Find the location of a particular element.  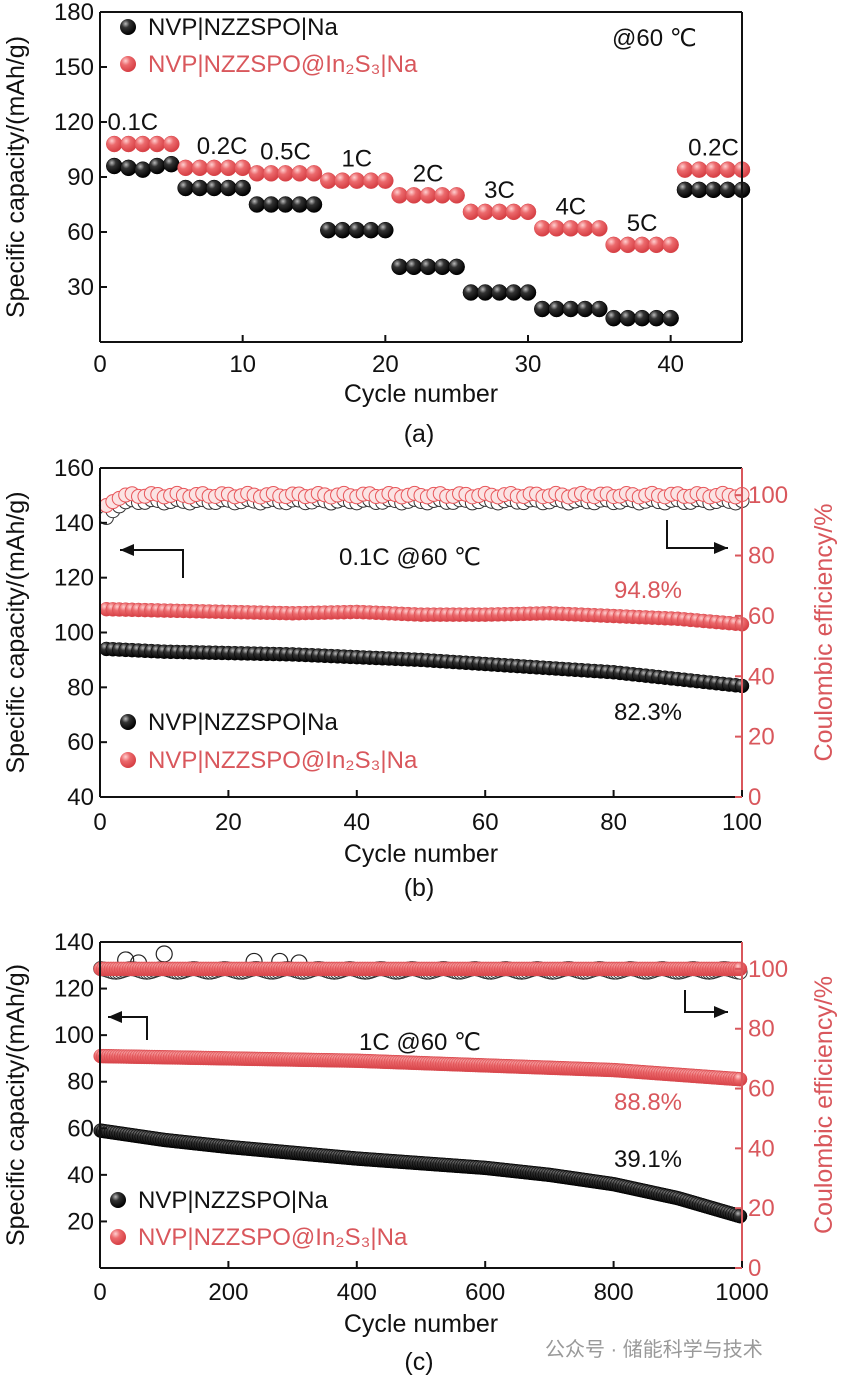

x-tick-label: 30 is located at coordinates (528, 364).